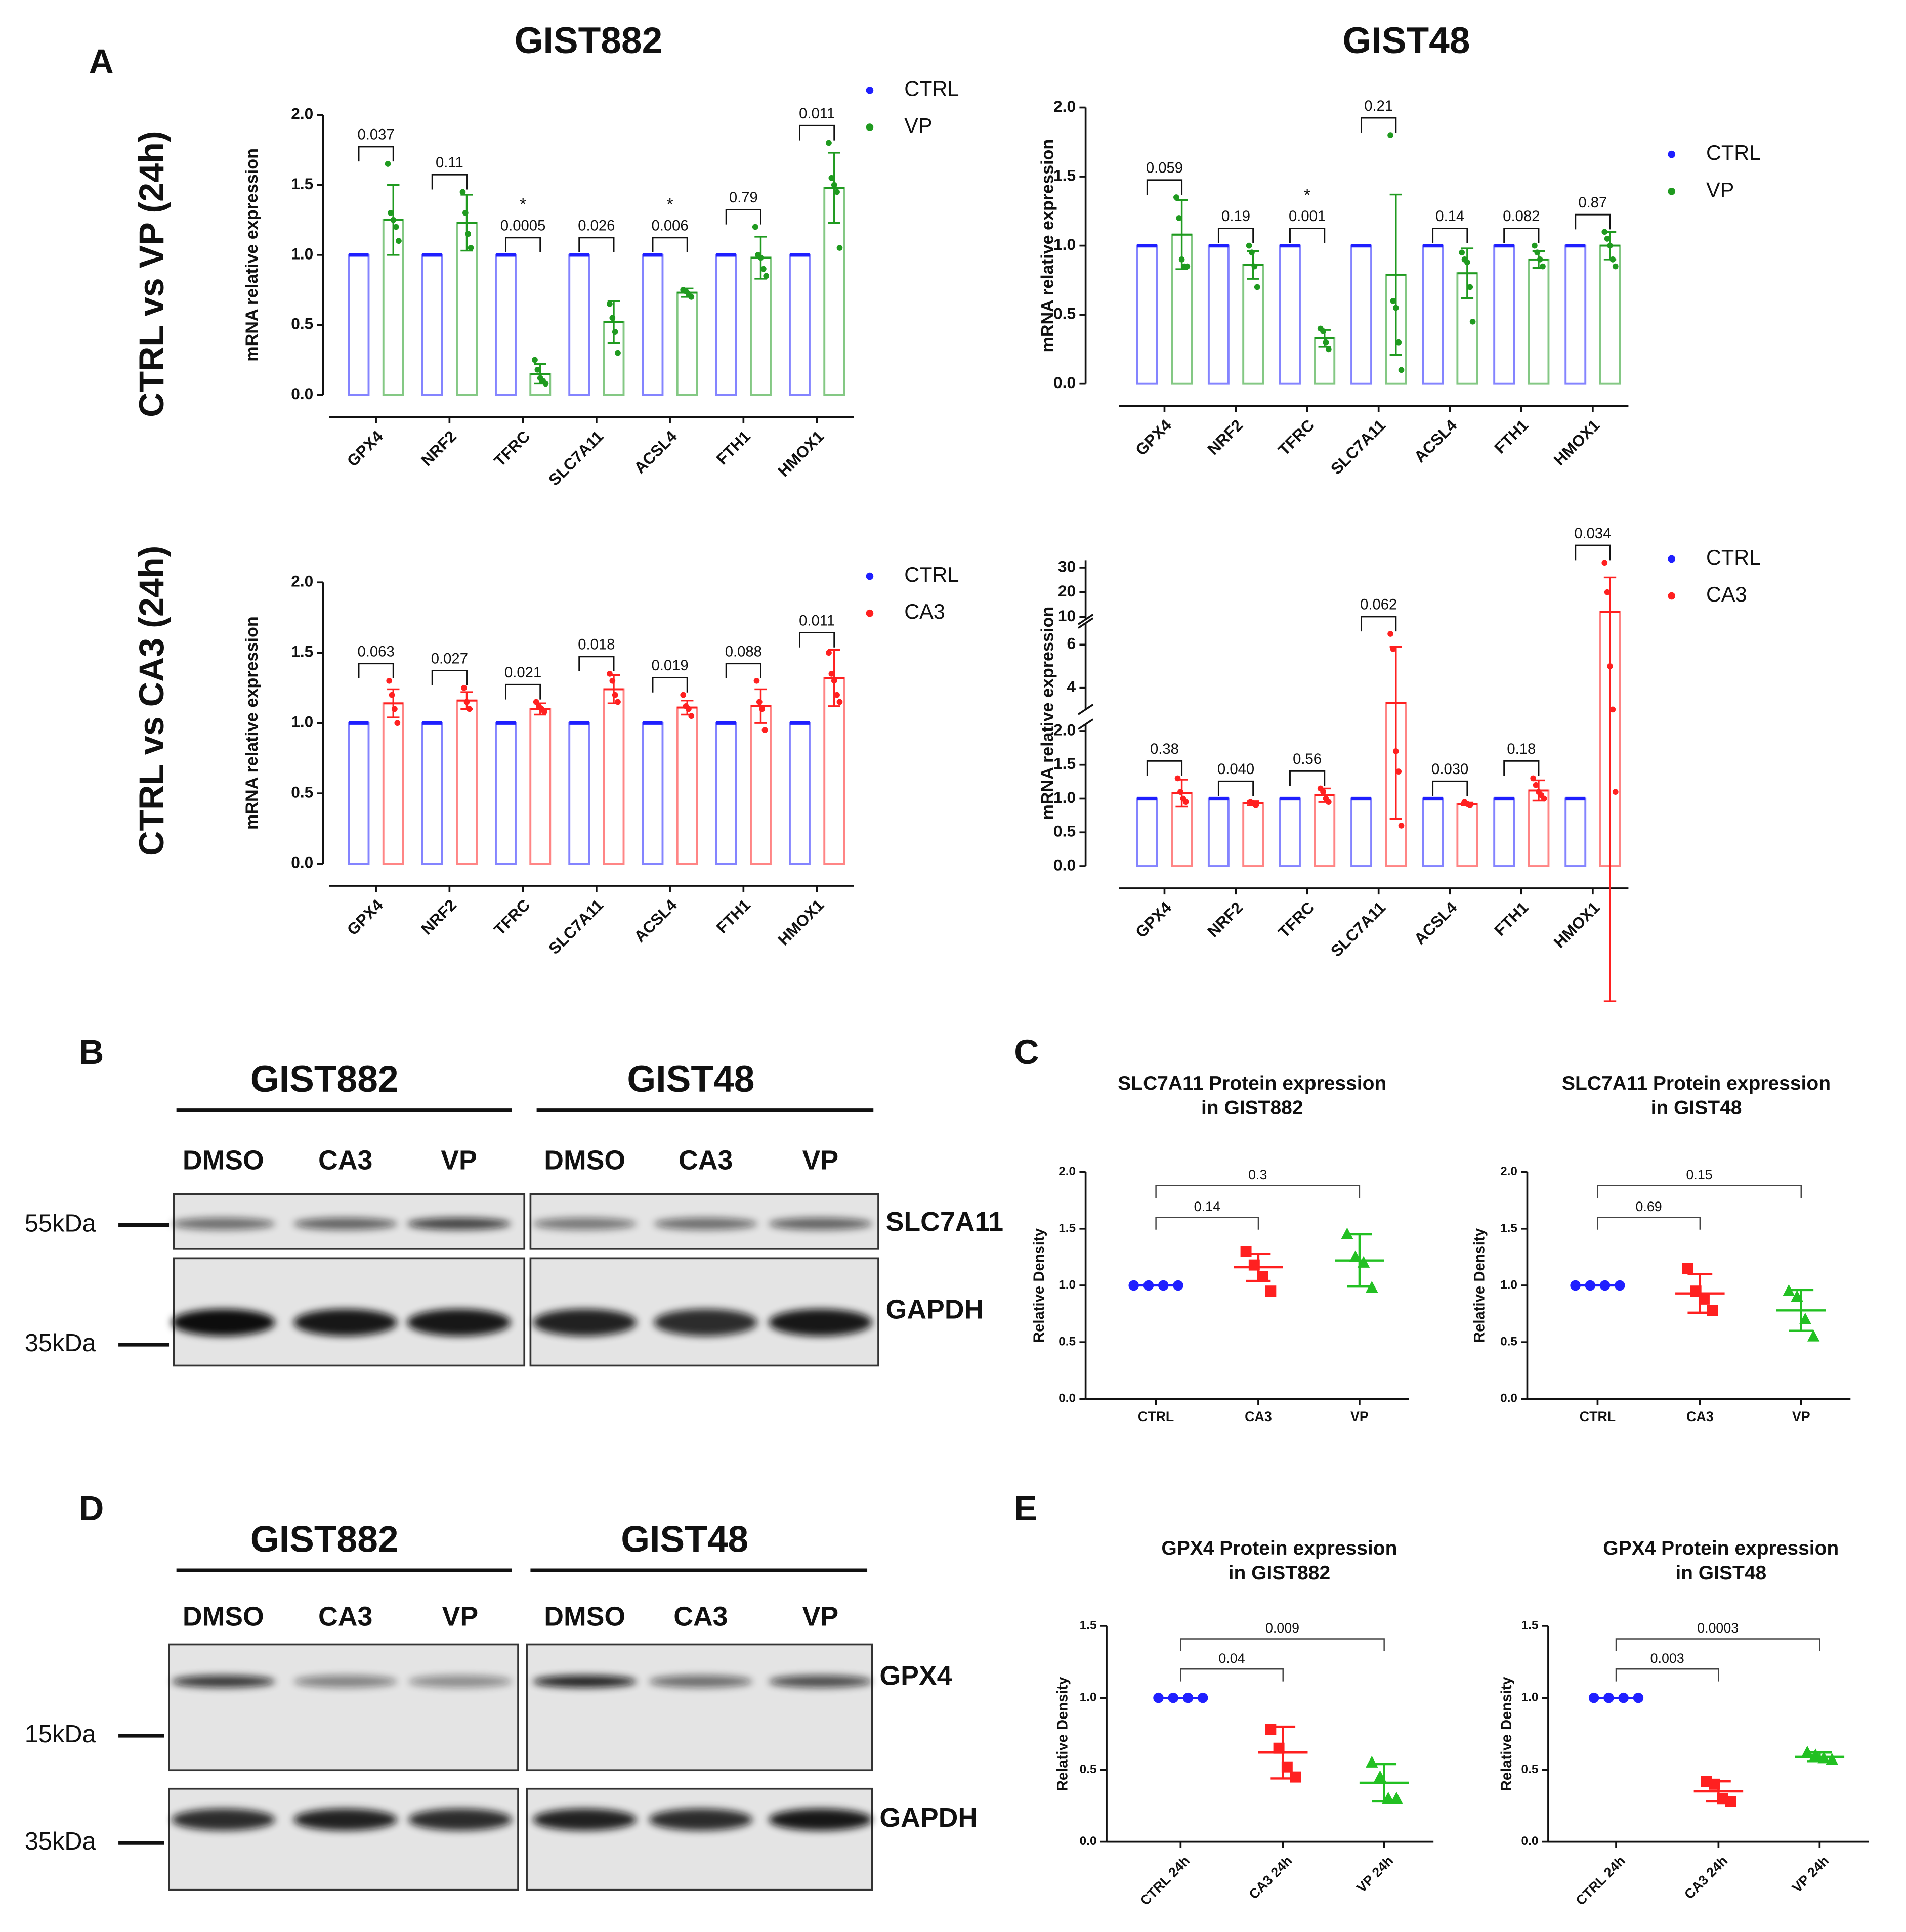  I want to click on p-value: 0.021, so click(522, 673).